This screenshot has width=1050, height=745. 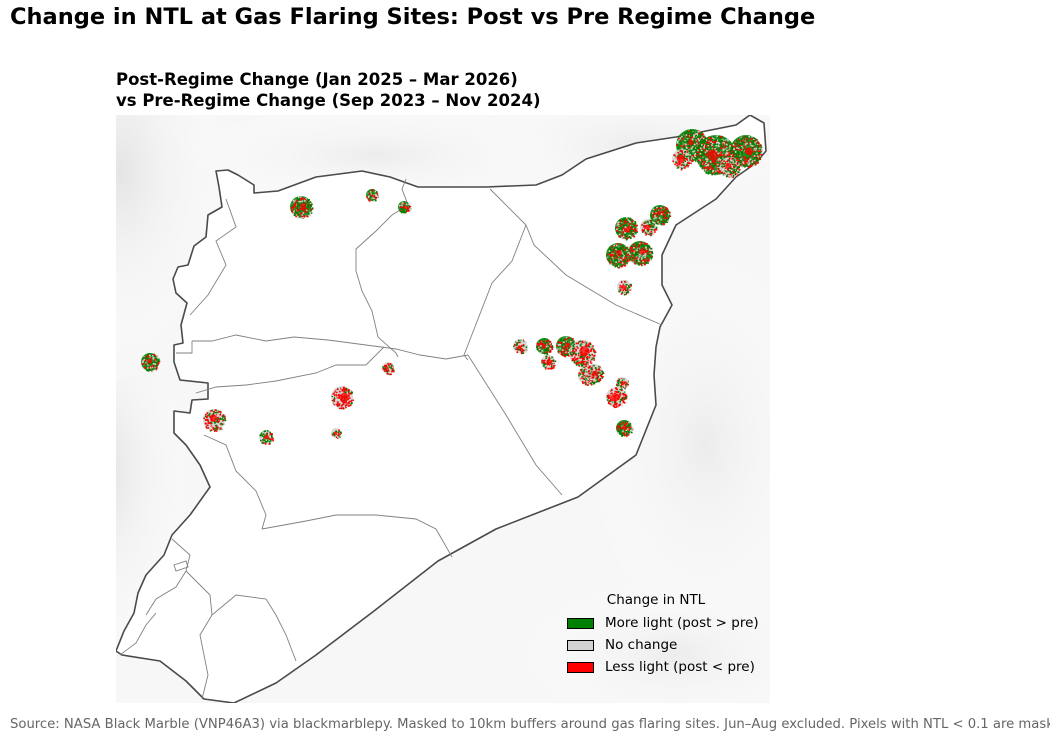 What do you see at coordinates (543, 347) in the screenshot?
I see `flaring-site-core` at bounding box center [543, 347].